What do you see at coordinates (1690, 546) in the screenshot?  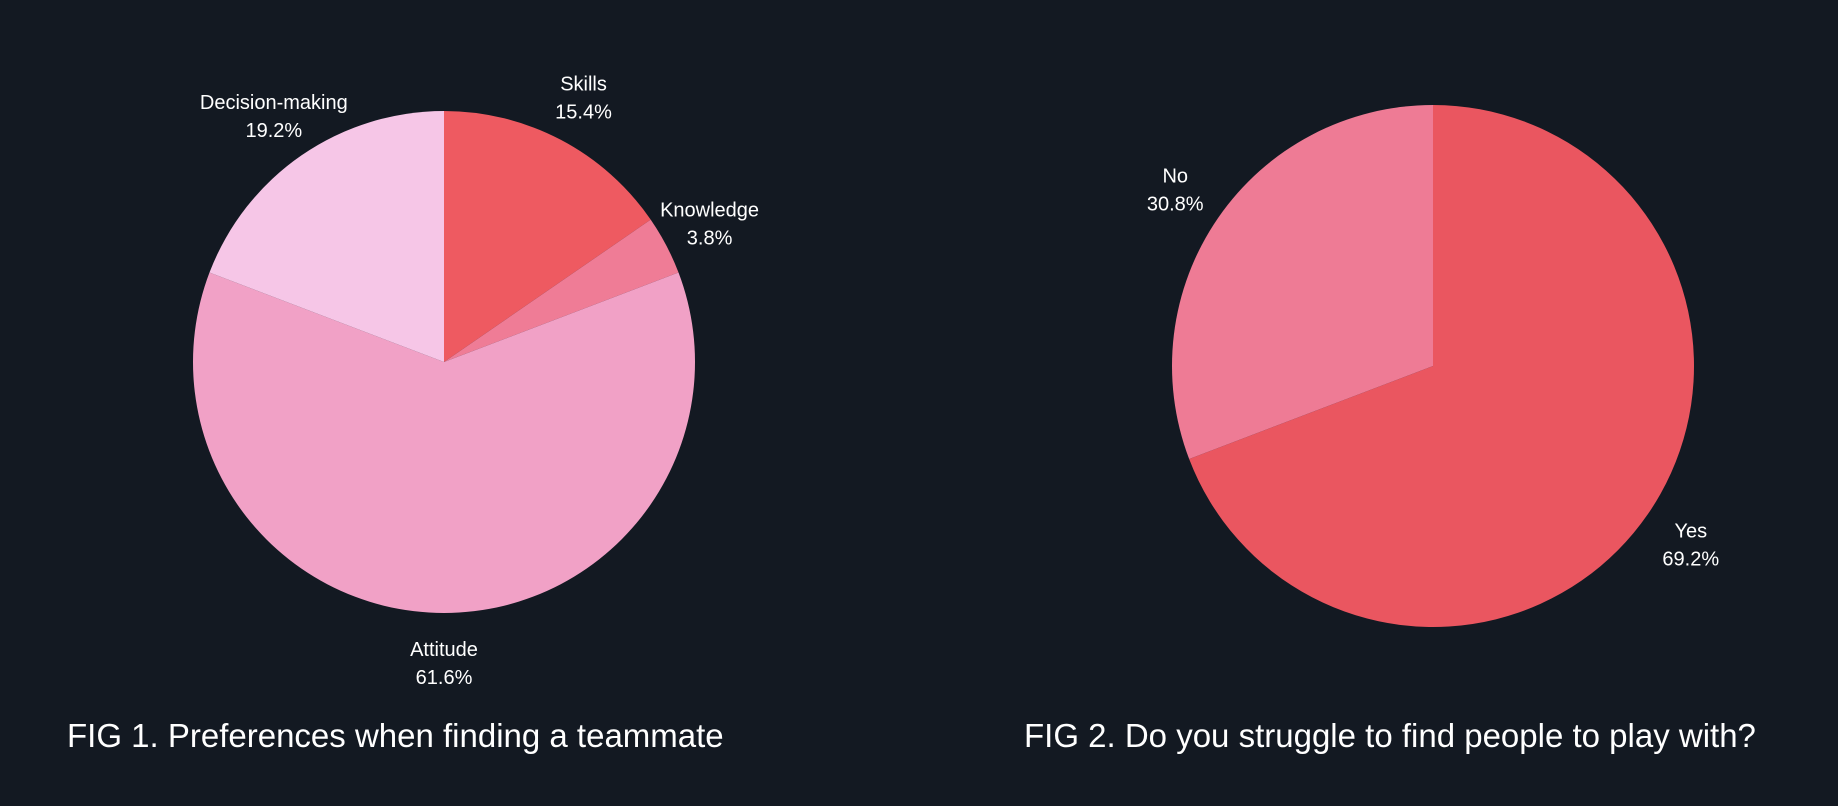 I see `slice-label-yes: Yes 69.2%` at bounding box center [1690, 546].